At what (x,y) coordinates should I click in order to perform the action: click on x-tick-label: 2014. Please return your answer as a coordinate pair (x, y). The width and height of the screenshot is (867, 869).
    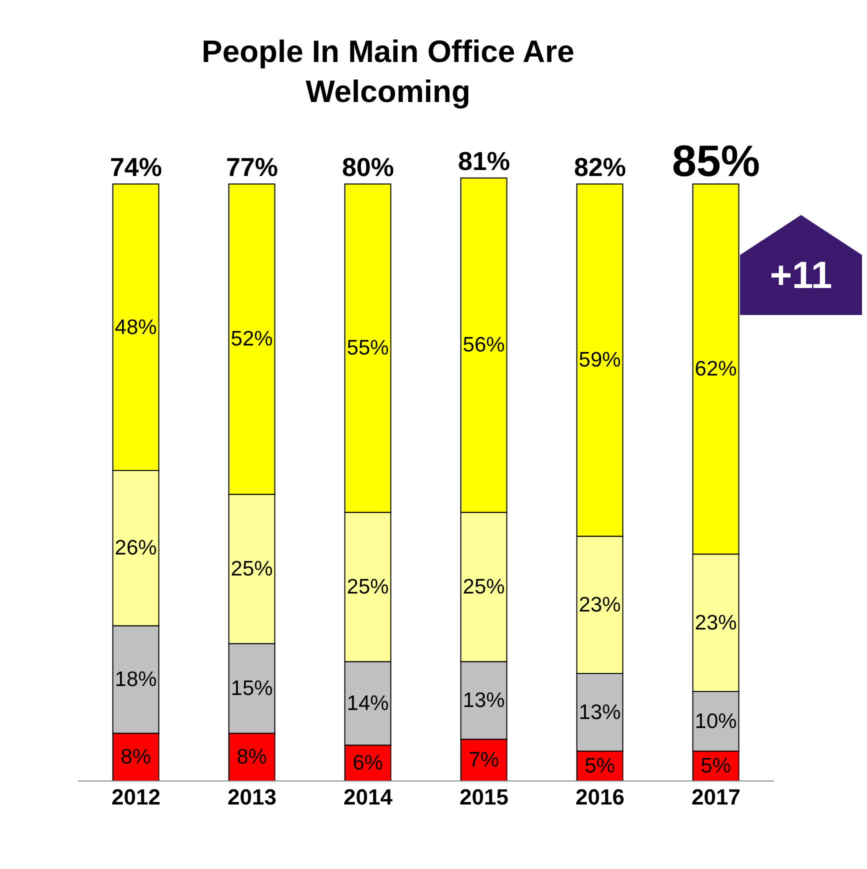
    Looking at the image, I should click on (369, 797).